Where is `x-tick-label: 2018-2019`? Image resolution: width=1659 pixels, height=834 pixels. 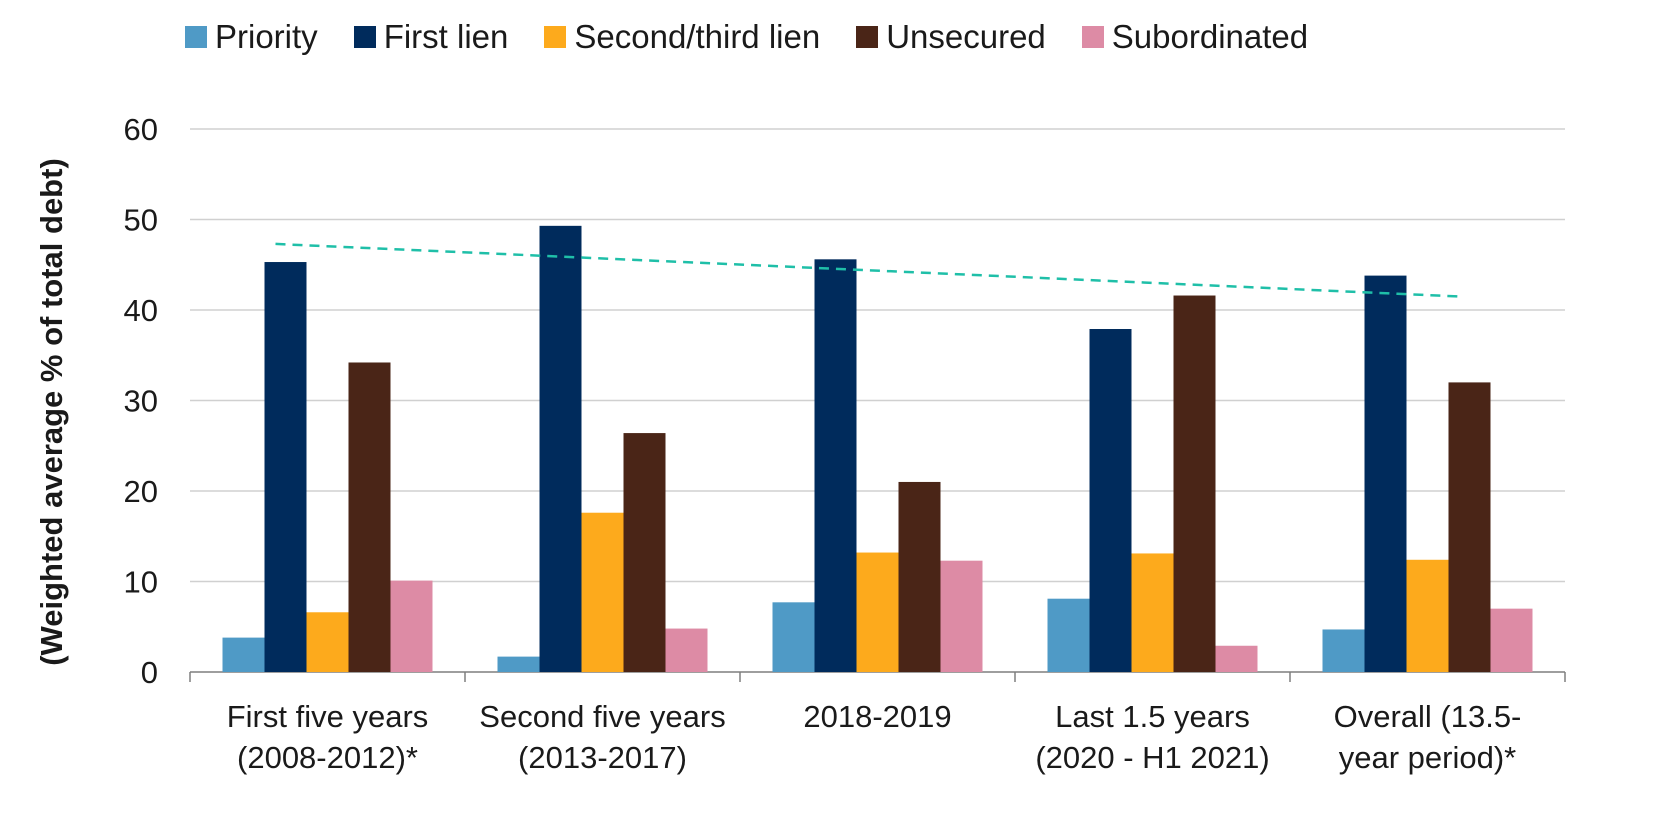
x-tick-label: 2018-2019 is located at coordinates (877, 716).